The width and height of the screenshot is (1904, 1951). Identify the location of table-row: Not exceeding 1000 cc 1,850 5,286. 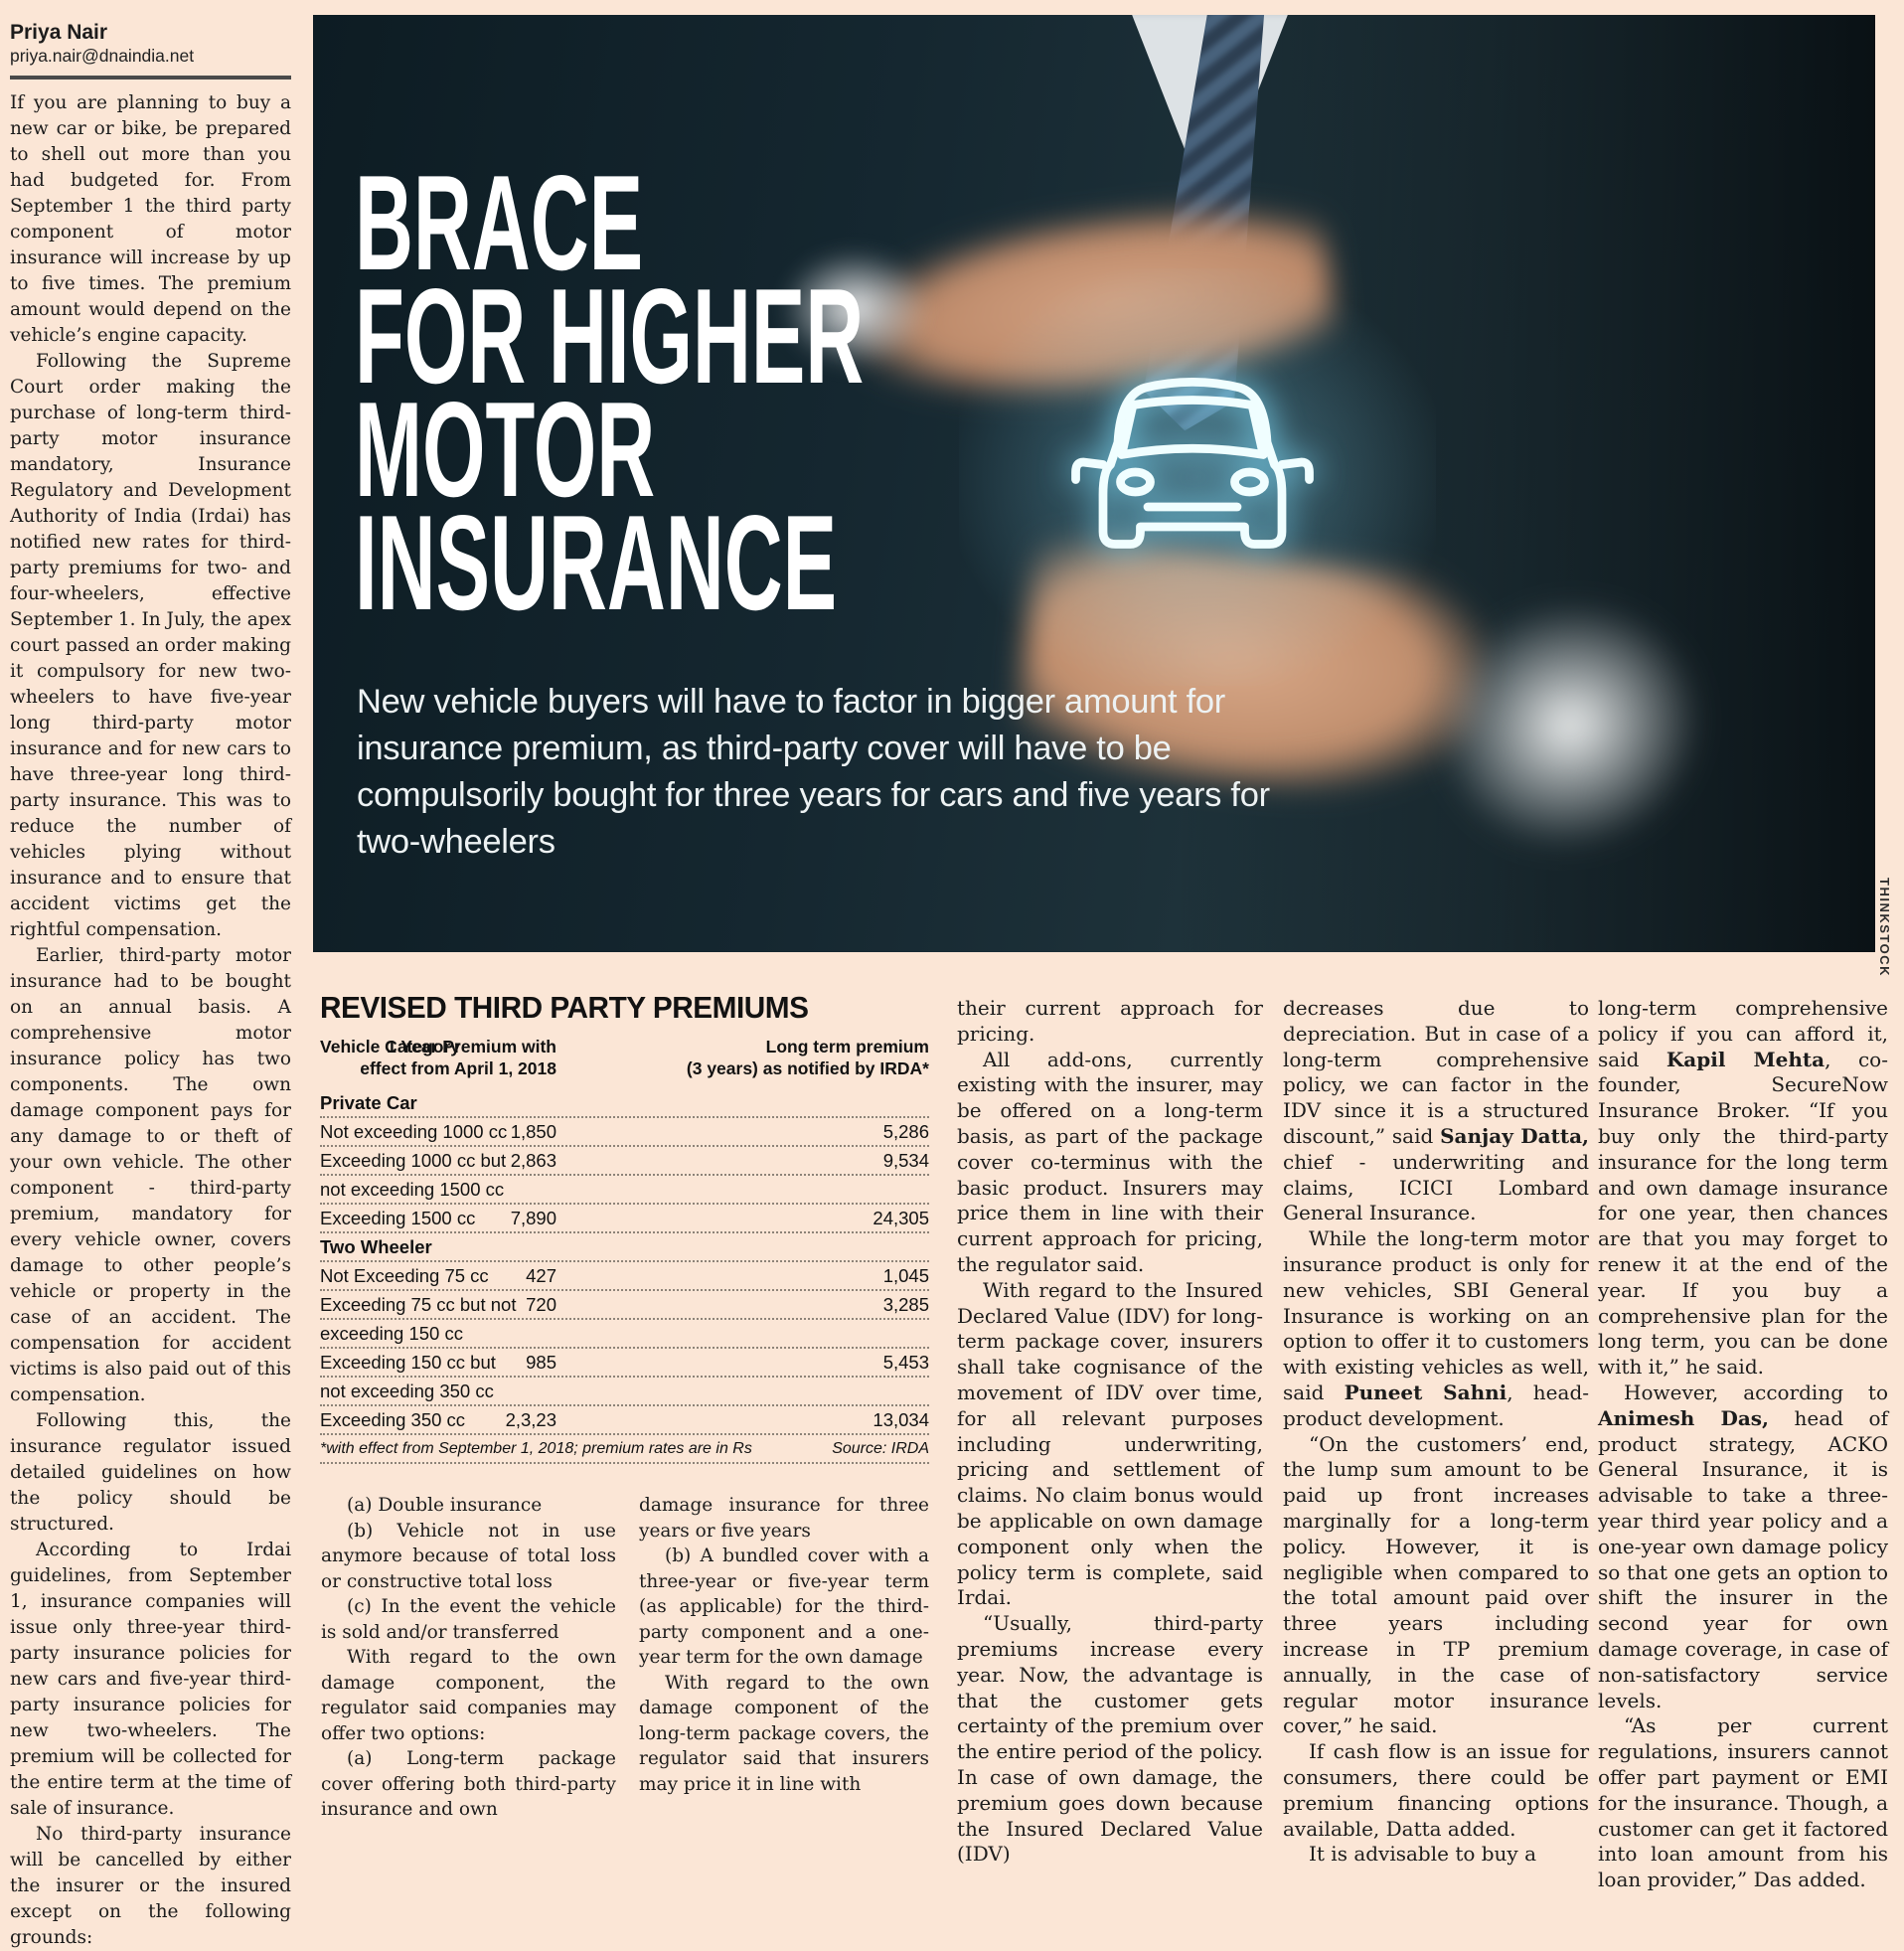
(624, 1132).